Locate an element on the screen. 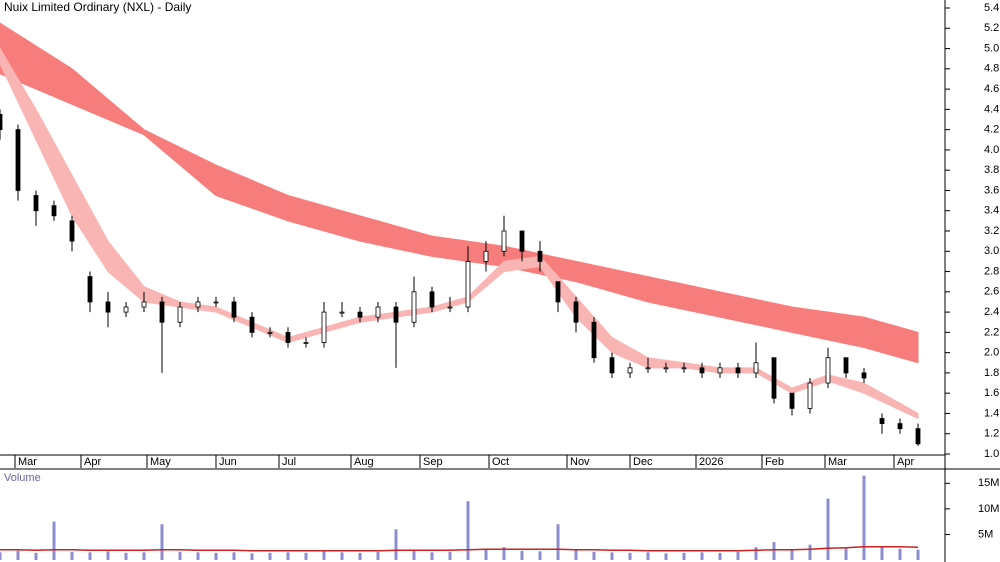 The height and width of the screenshot is (562, 1000). y-tick-label: 3.2 is located at coordinates (991, 231).